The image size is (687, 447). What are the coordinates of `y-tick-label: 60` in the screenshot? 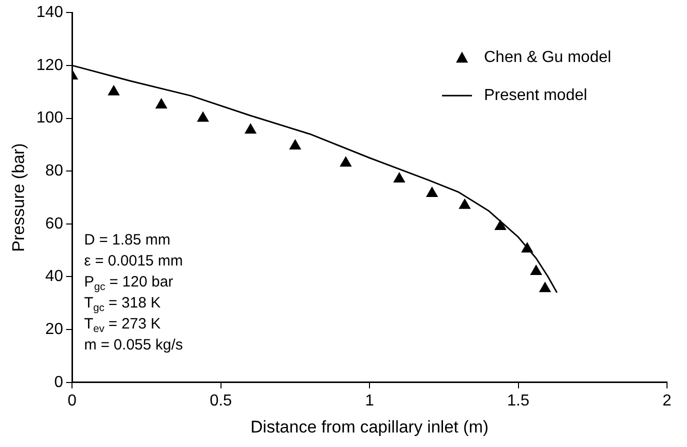 It's located at (54, 223).